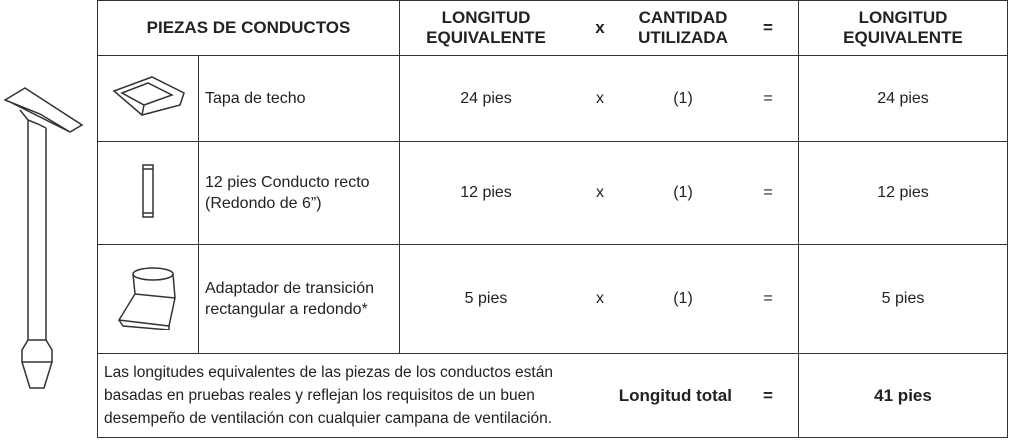  I want to click on header-cell: =, so click(768, 28).